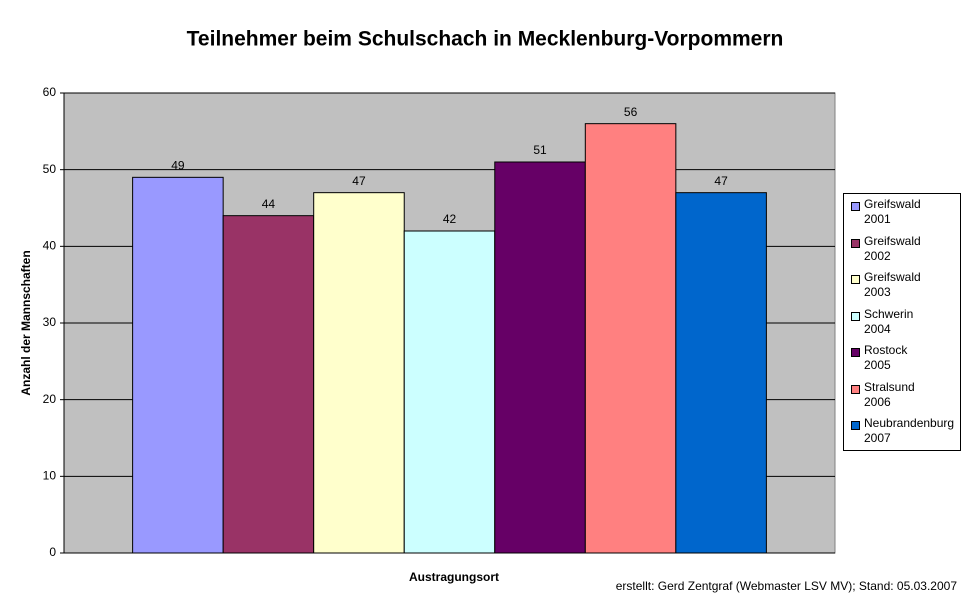  I want to click on y-tick-label: 0, so click(52, 552).